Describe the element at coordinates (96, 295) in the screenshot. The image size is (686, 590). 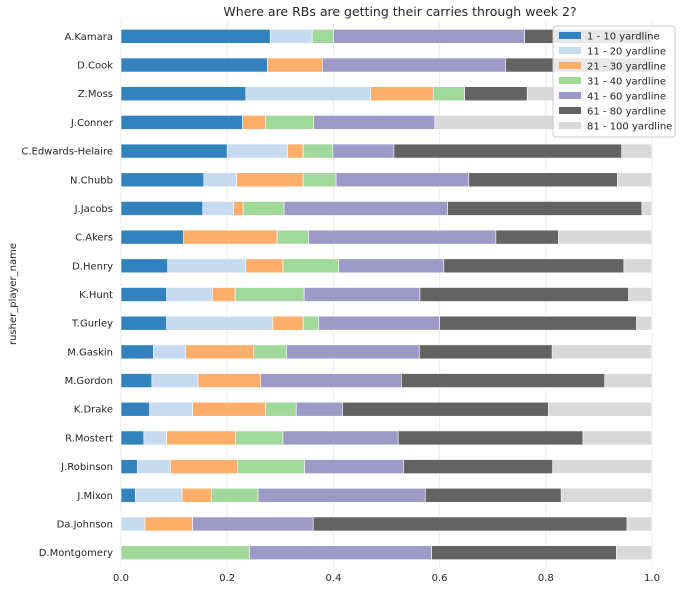
I see `y-tick-label: K.Hunt` at that location.